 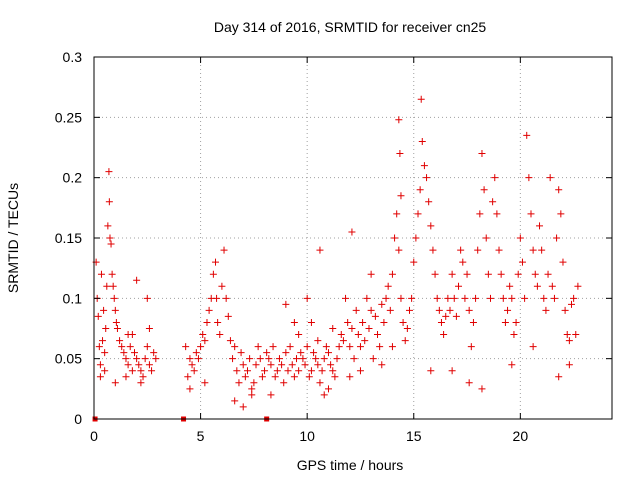 I want to click on x-tick-label: 10, so click(x=307, y=436).